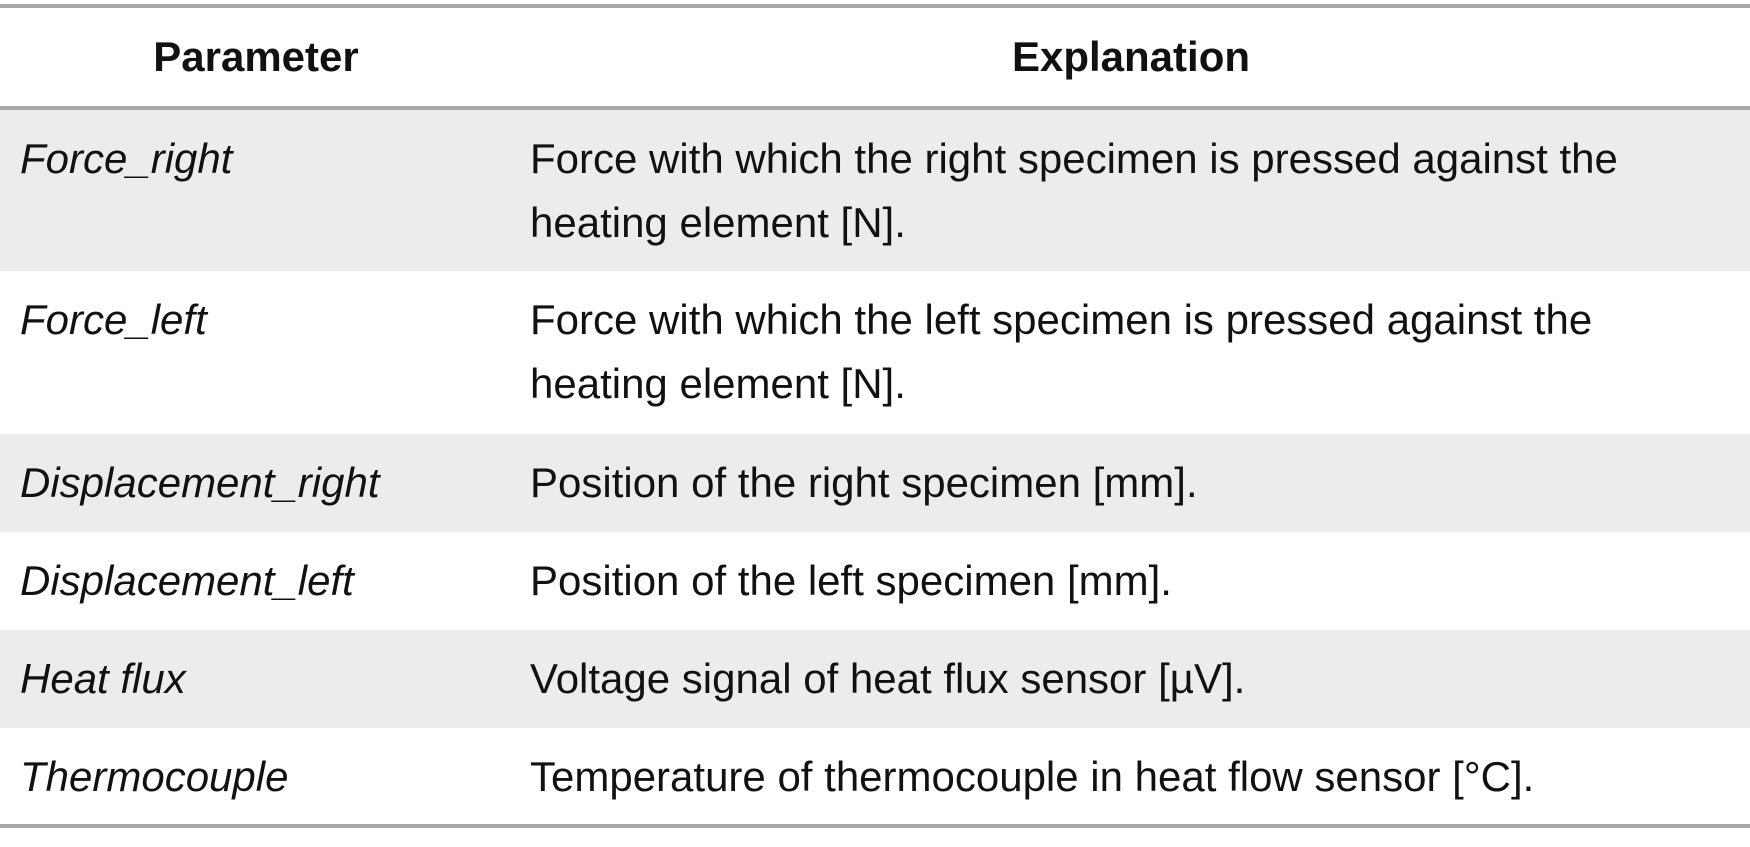 This screenshot has height=847, width=1750. What do you see at coordinates (864, 482) in the screenshot?
I see `explanation-cell: Position of the right specimen [mm].` at bounding box center [864, 482].